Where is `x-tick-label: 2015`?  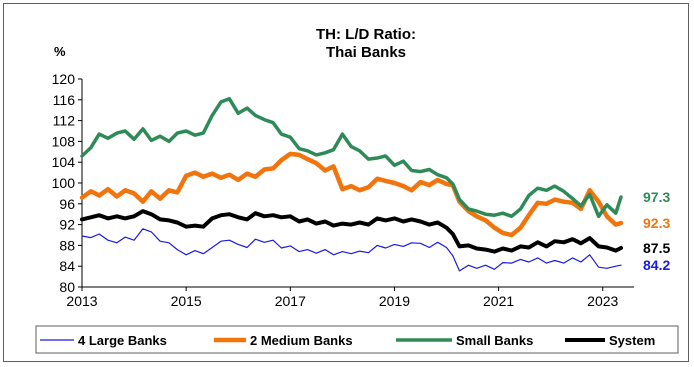
x-tick-label: 2015 is located at coordinates (186, 301).